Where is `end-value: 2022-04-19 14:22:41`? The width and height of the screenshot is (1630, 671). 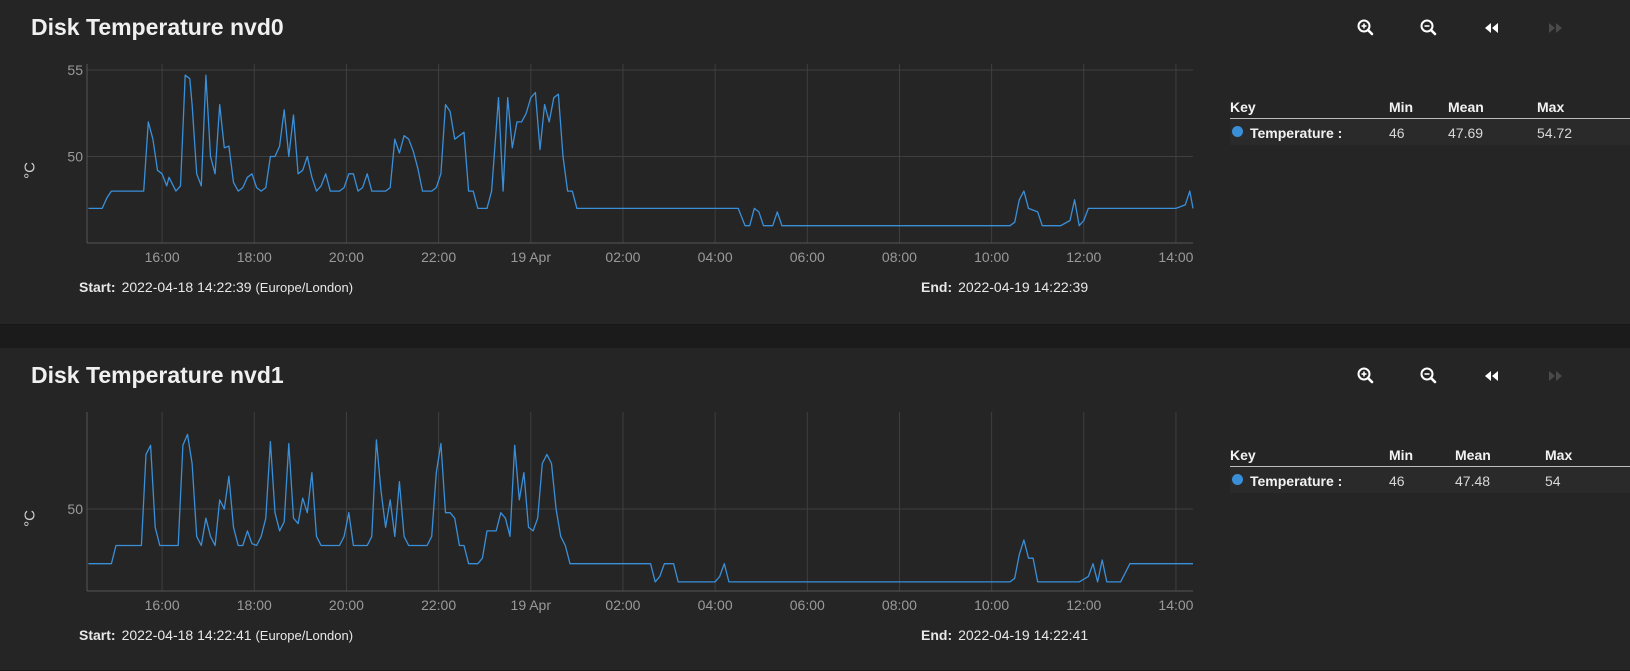 end-value: 2022-04-19 14:22:41 is located at coordinates (1023, 635).